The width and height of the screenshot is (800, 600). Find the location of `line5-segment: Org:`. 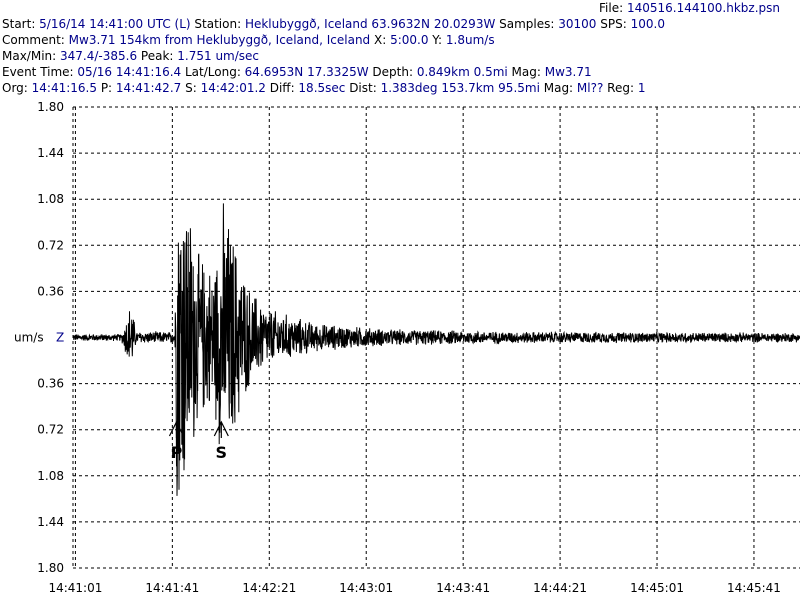

line5-segment: Org: is located at coordinates (17, 88).